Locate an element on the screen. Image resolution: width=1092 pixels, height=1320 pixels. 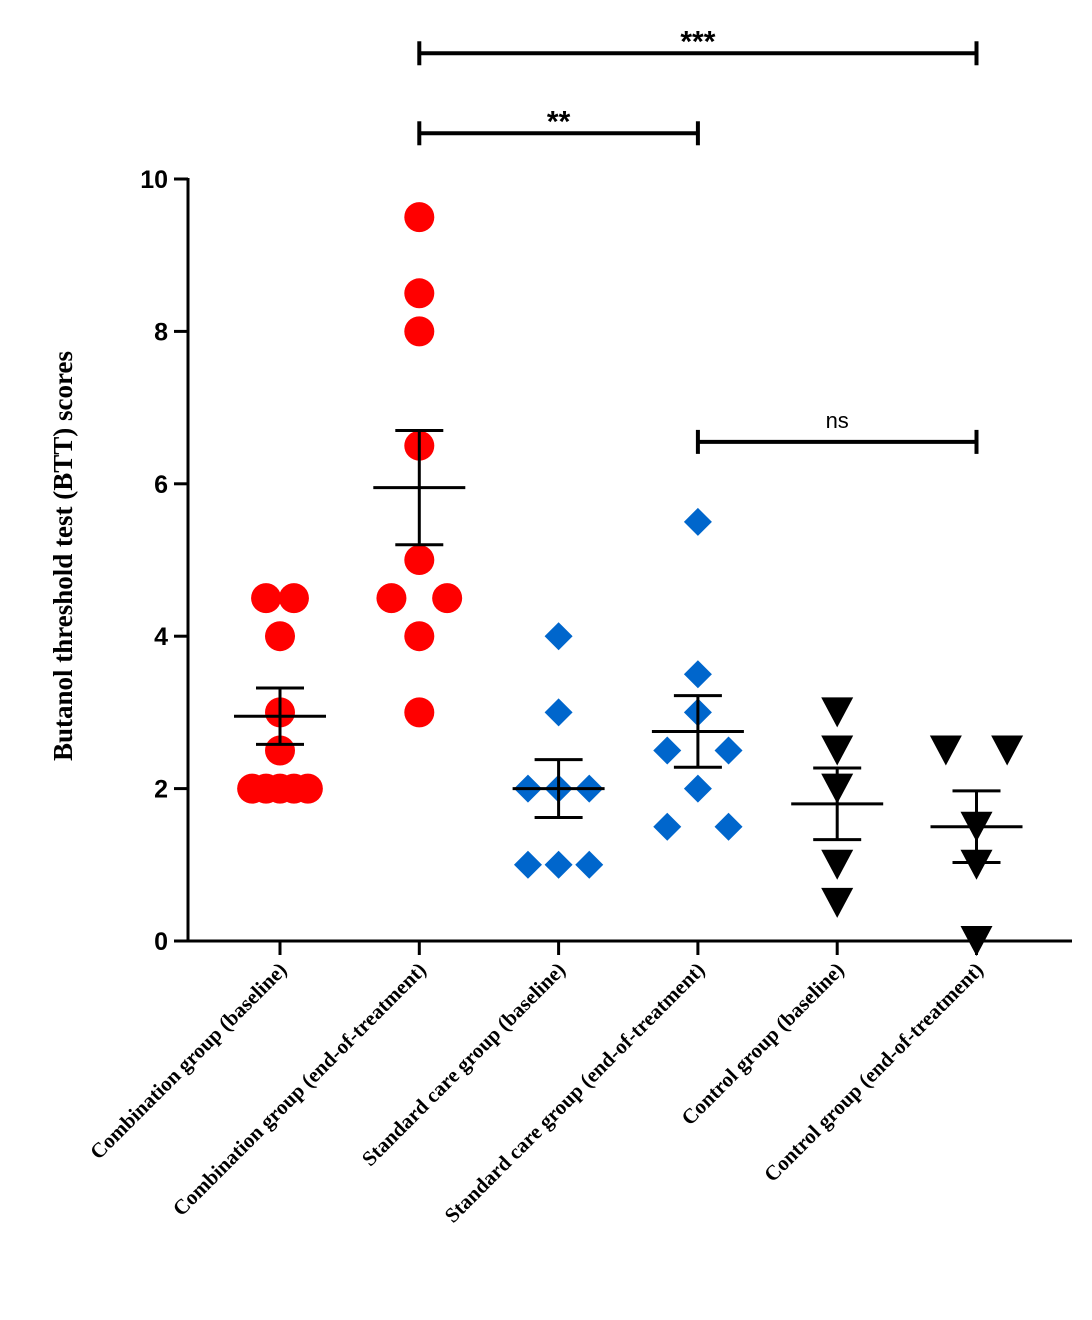
x-tick-label: Standard care group (end-of-treatment) is located at coordinates (575, 1093).